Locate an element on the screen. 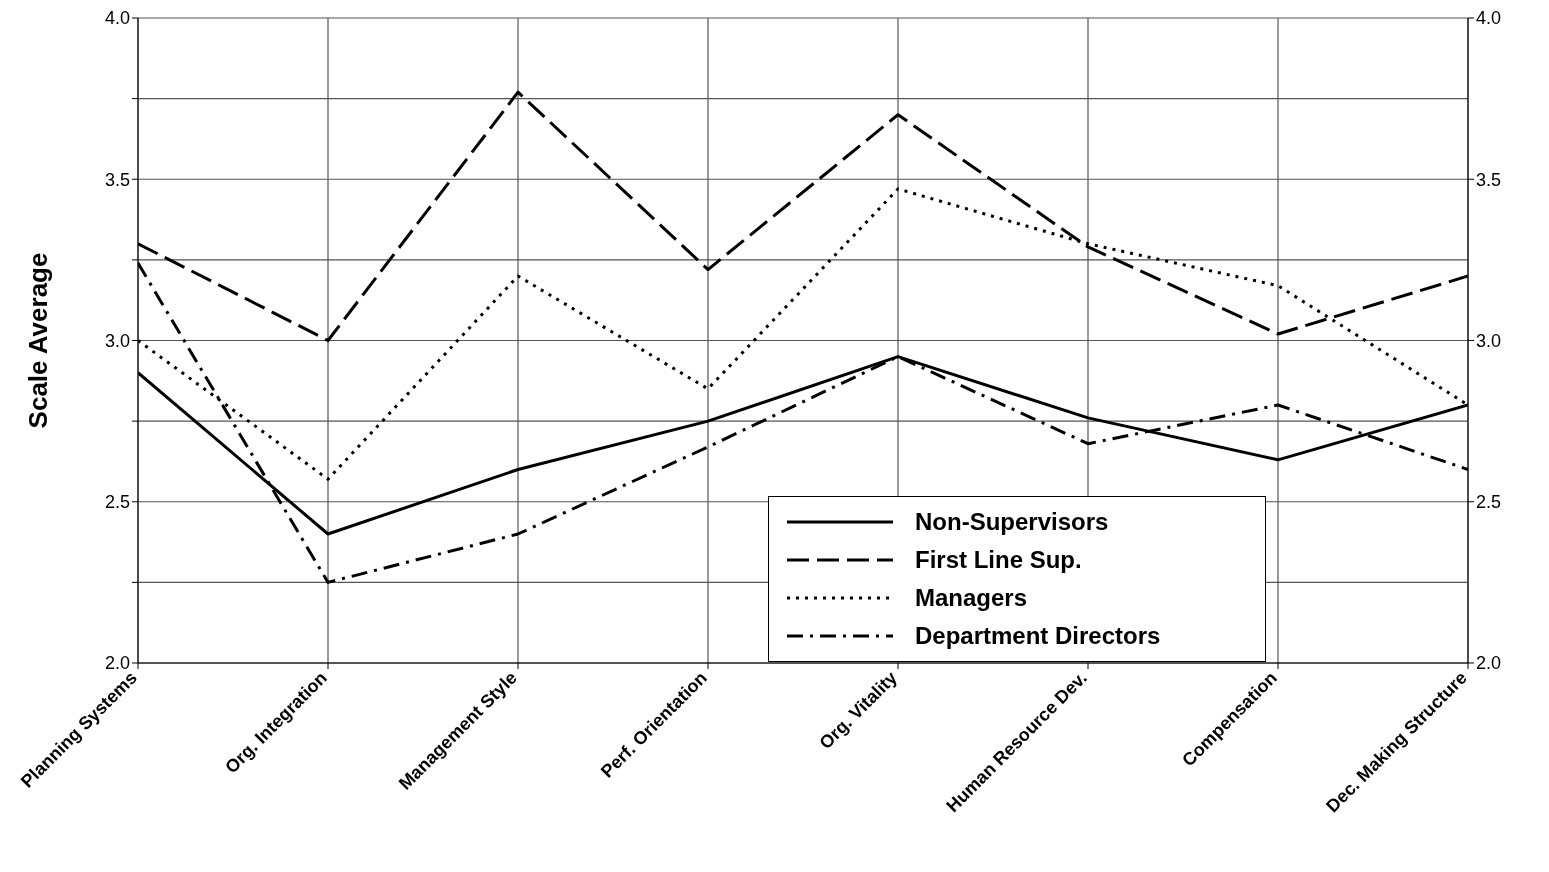 The height and width of the screenshot is (872, 1549). y-axis-title: Scale Average is located at coordinates (38, 340).